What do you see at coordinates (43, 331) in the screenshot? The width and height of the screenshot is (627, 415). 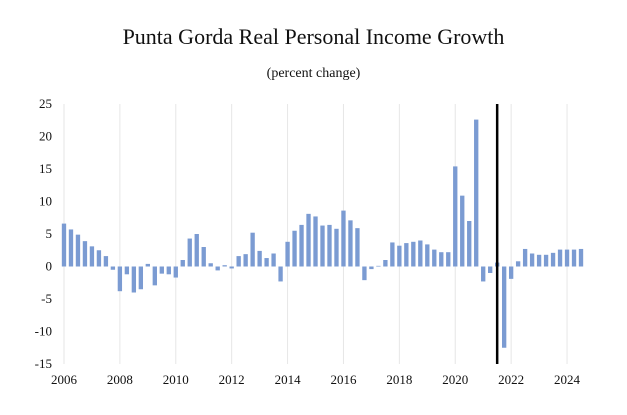 I see `y-tick-label: -10` at bounding box center [43, 331].